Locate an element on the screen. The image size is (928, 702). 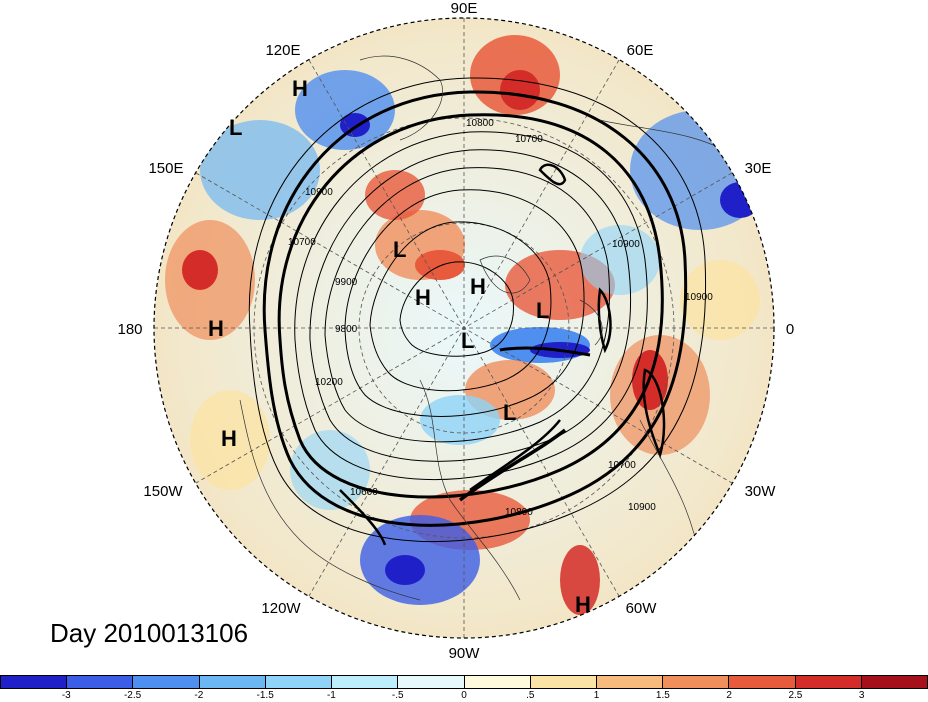
colorbar-tick-label: -2.5 is located at coordinates (132, 695).